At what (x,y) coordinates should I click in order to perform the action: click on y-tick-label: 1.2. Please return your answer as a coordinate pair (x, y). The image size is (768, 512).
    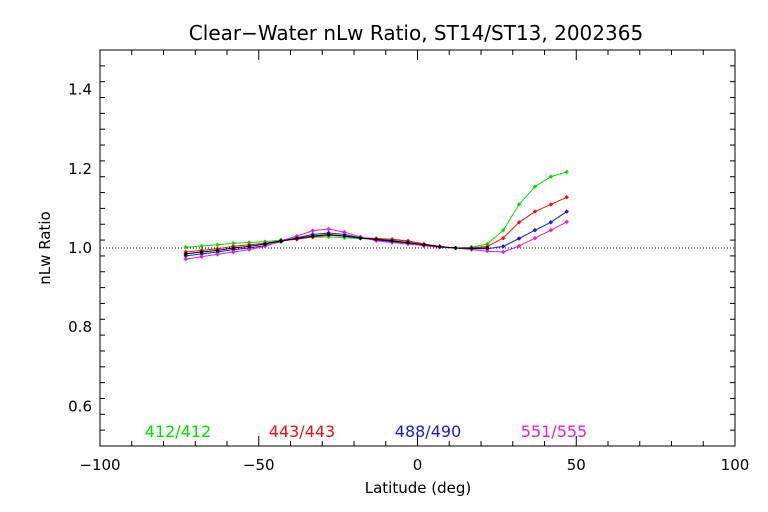
    Looking at the image, I should click on (80, 169).